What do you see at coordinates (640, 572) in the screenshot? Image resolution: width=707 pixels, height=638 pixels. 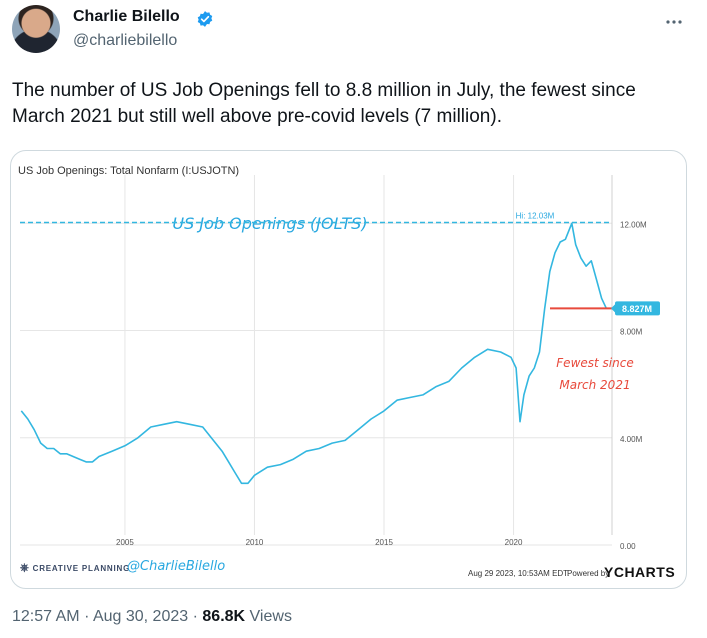 I see `ycharts-logo: YCHARTS` at bounding box center [640, 572].